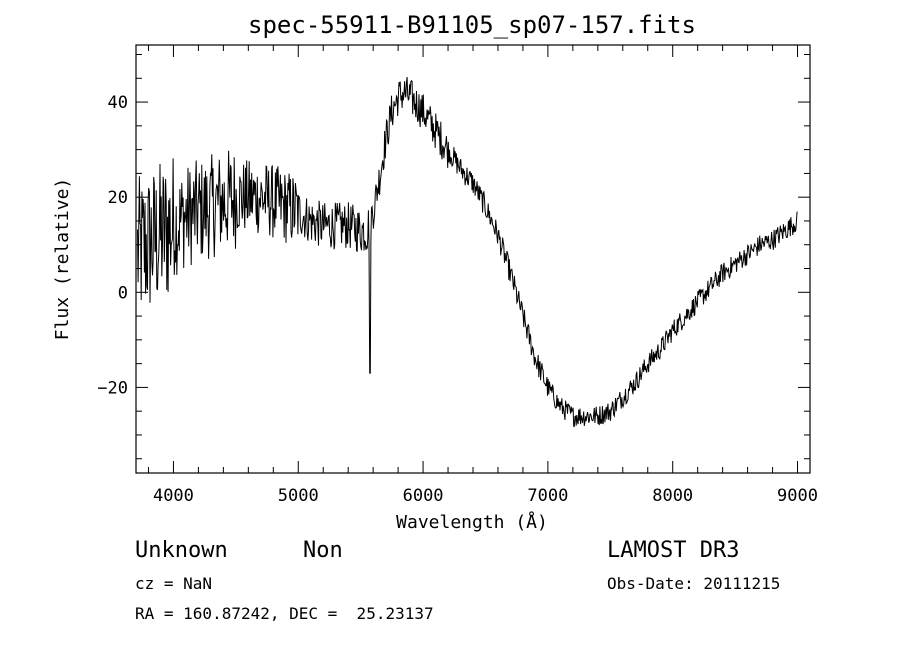 This screenshot has height=649, width=900. What do you see at coordinates (298, 496) in the screenshot?
I see `x-tick-label: 5000` at bounding box center [298, 496].